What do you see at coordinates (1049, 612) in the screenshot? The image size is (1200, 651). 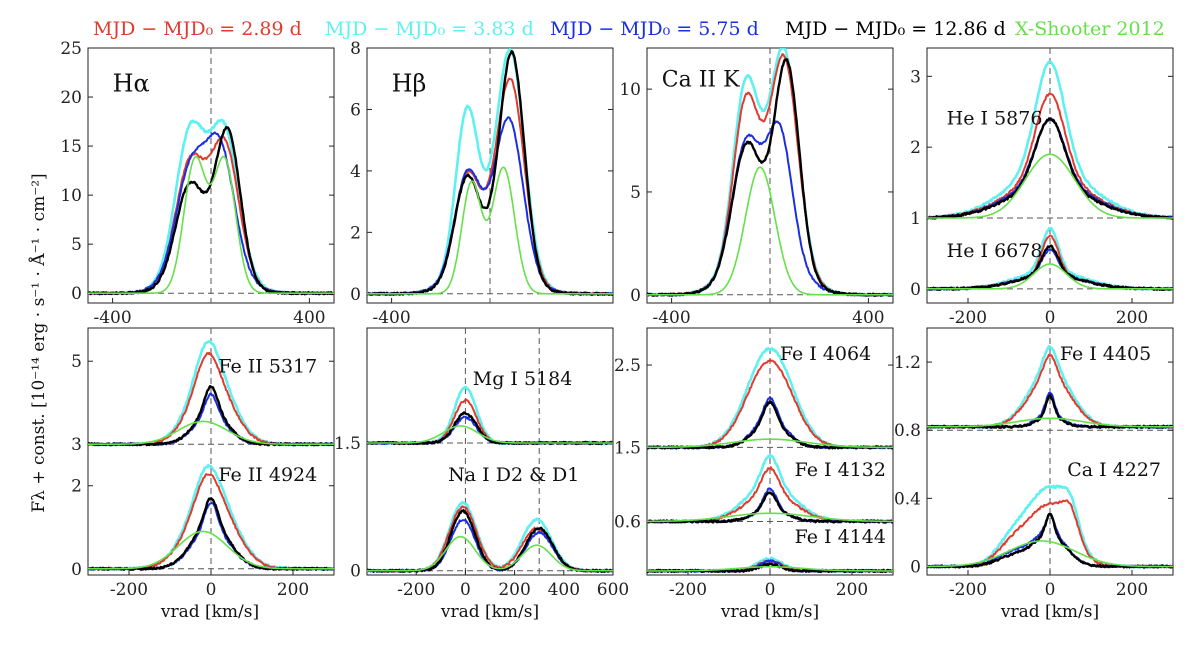 I see `x-axis-label-col4: vrad [km/s]` at bounding box center [1049, 612].